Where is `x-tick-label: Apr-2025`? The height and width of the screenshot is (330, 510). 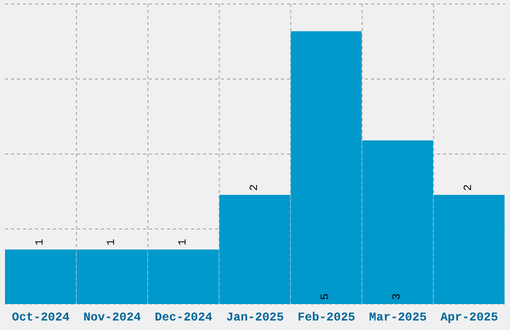 x-tick-label: Apr-2025 is located at coordinates (469, 317).